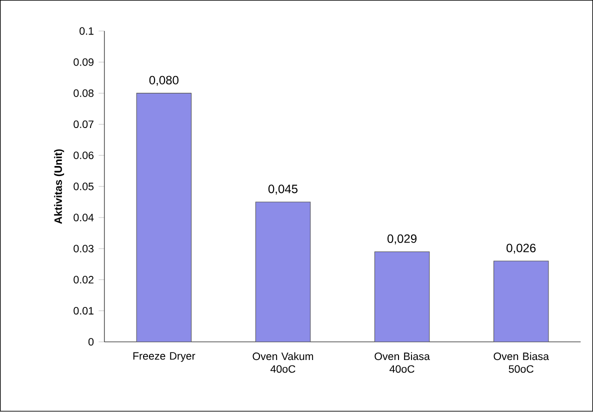  What do you see at coordinates (84, 218) in the screenshot?
I see `y-tick-label: 0.04` at bounding box center [84, 218].